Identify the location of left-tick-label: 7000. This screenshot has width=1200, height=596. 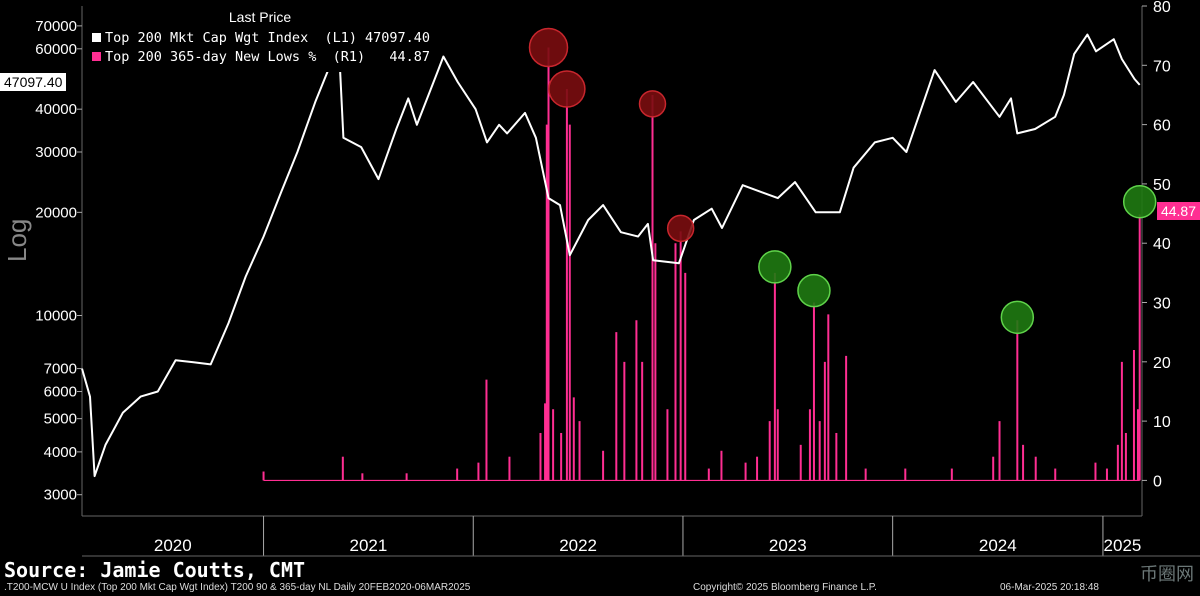
(60, 369).